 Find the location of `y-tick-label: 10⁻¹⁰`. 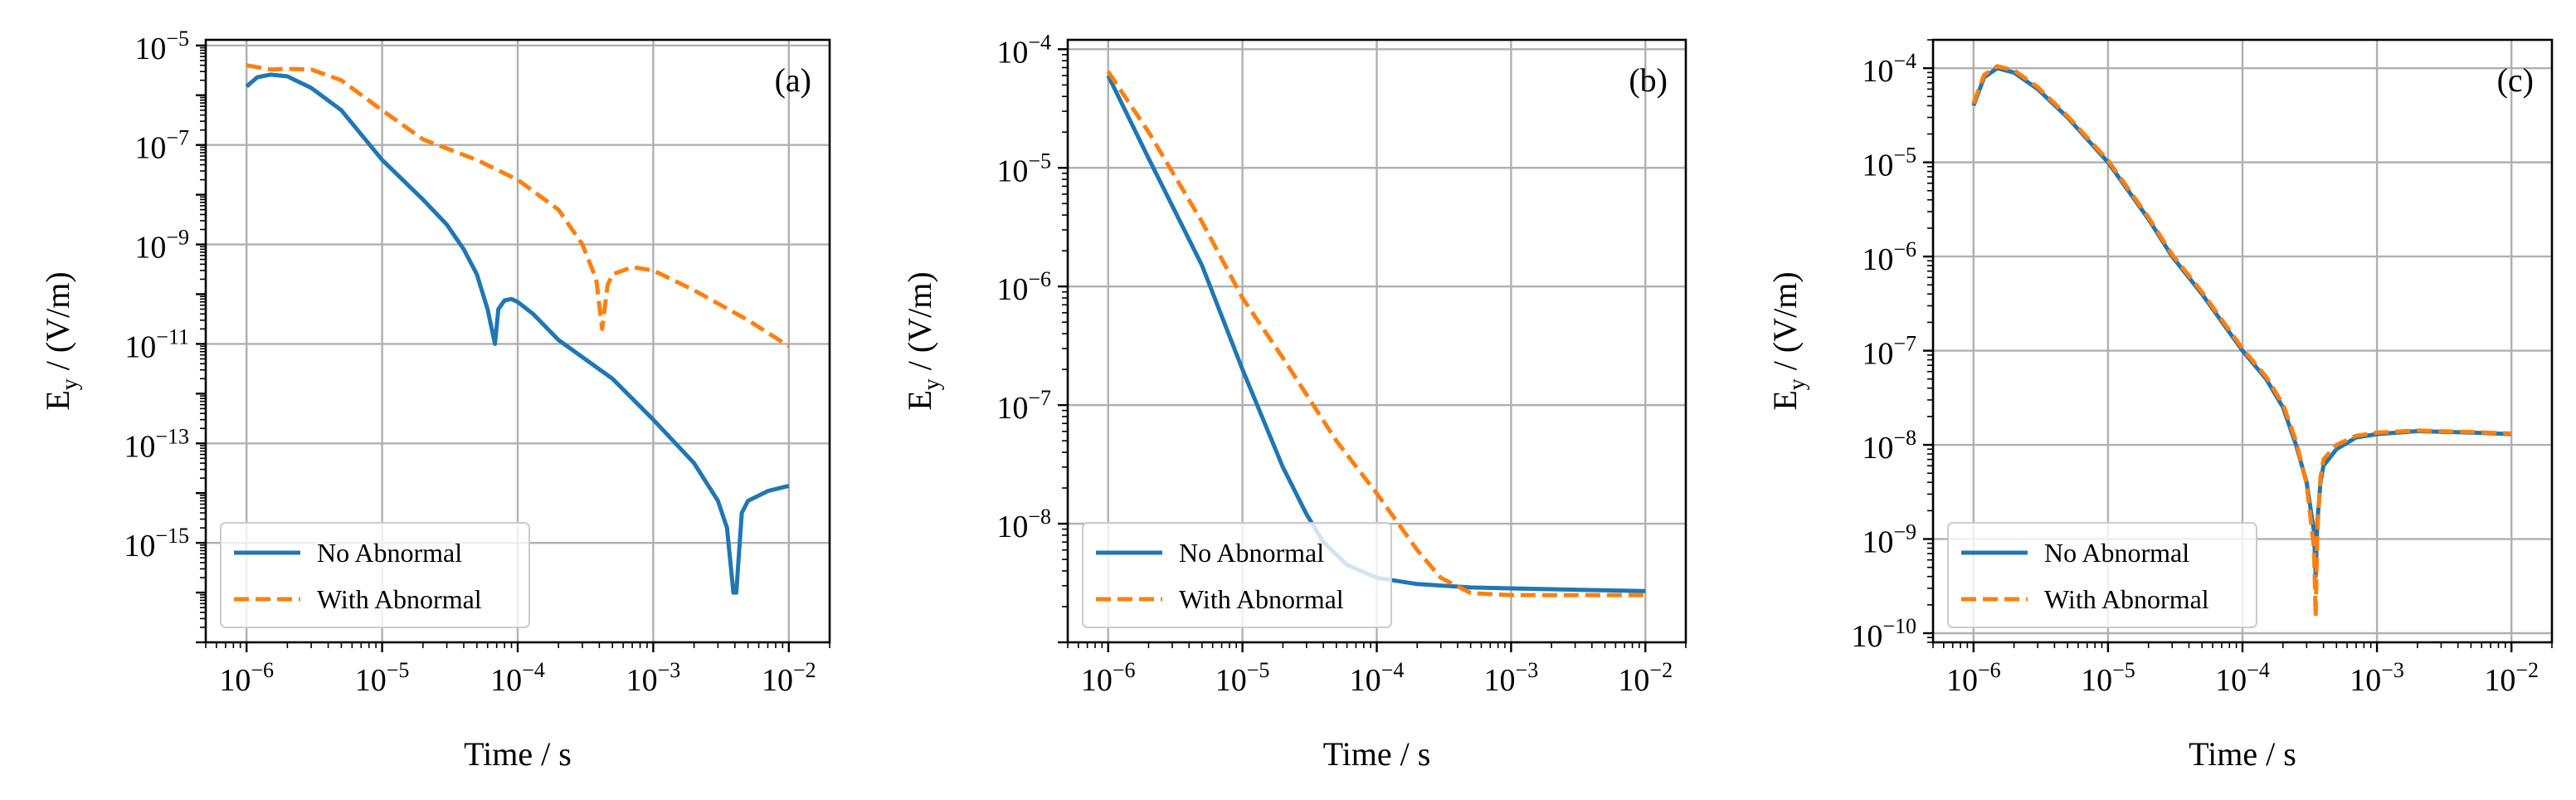

y-tick-label: 10⁻¹⁰ is located at coordinates (1883, 634).